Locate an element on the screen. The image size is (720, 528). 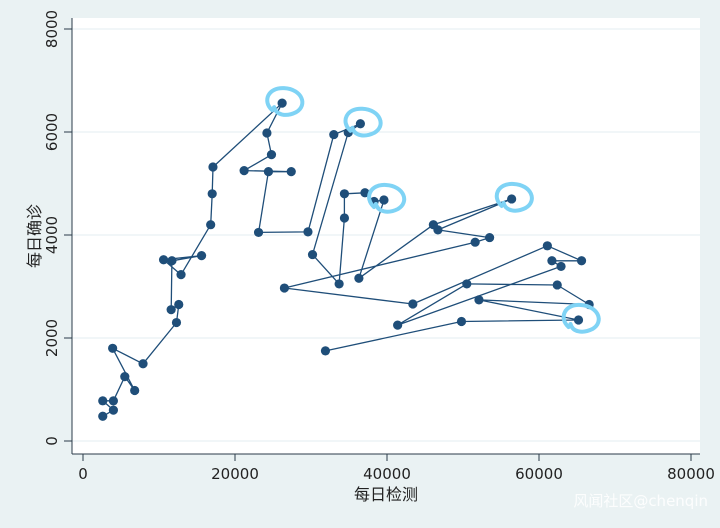
y-tick-label: 2000 is located at coordinates (52, 338).